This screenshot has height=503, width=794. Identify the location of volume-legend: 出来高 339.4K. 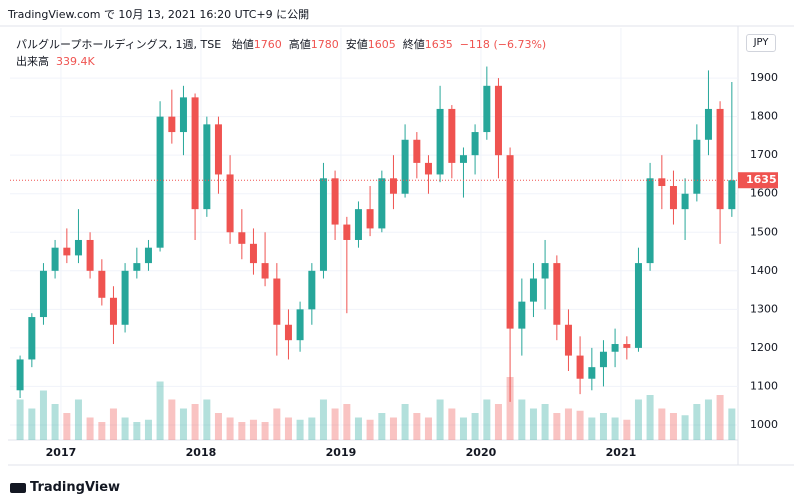
(55, 61).